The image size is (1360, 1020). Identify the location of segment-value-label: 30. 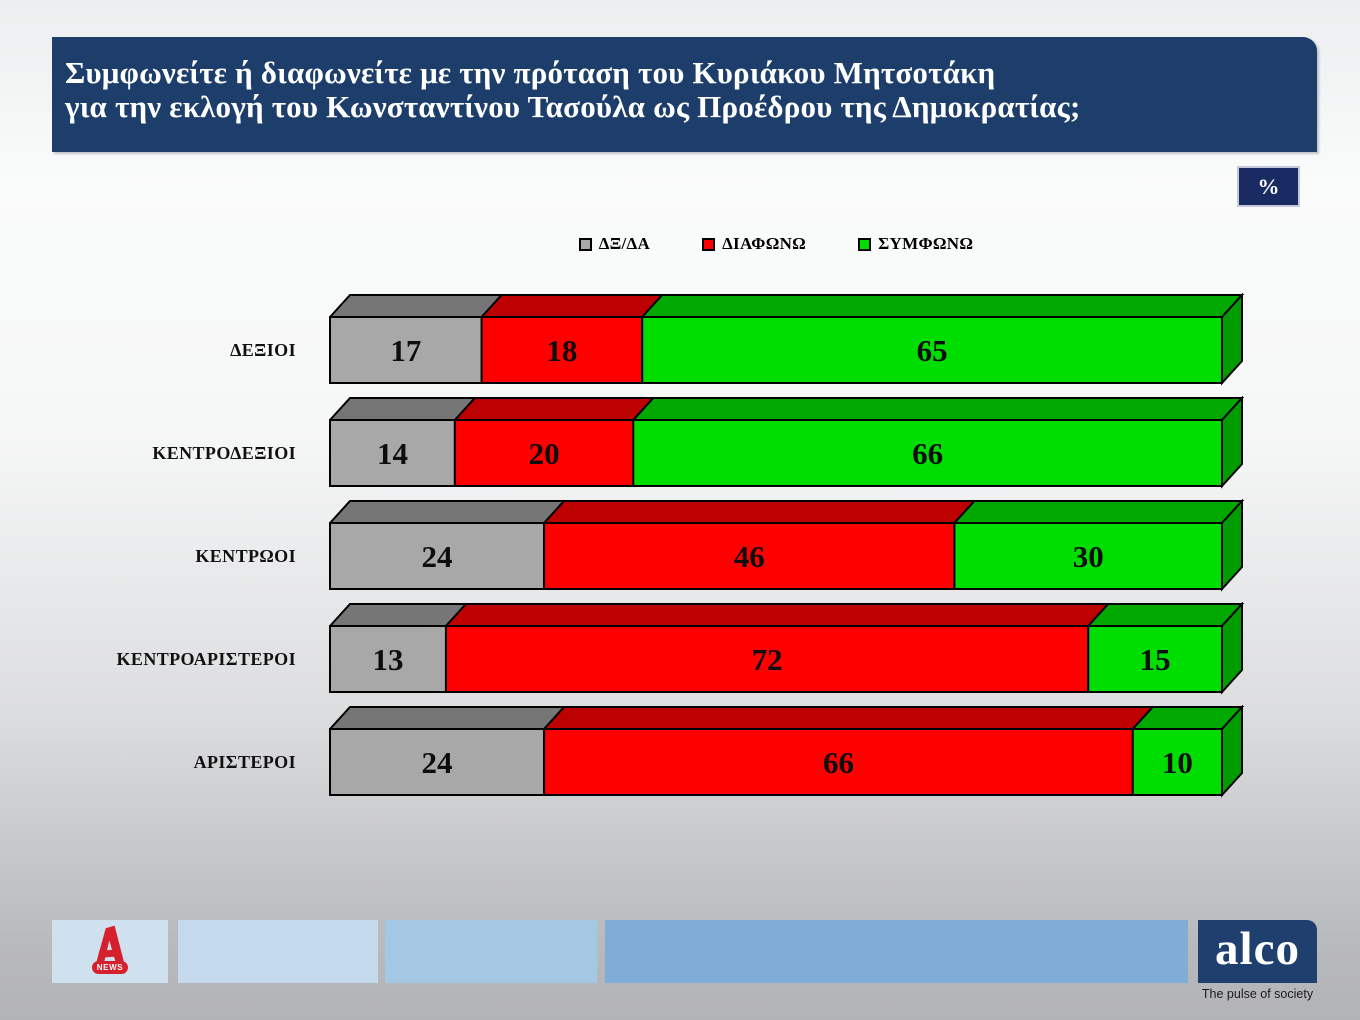
(1088, 556).